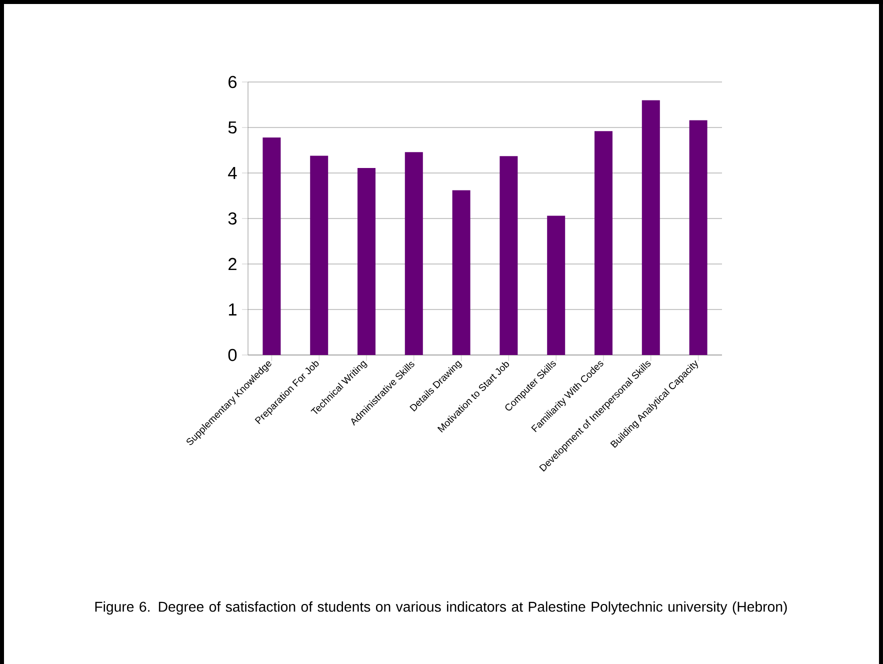 The height and width of the screenshot is (664, 883). I want to click on y-tick-label: 6, so click(232, 82).